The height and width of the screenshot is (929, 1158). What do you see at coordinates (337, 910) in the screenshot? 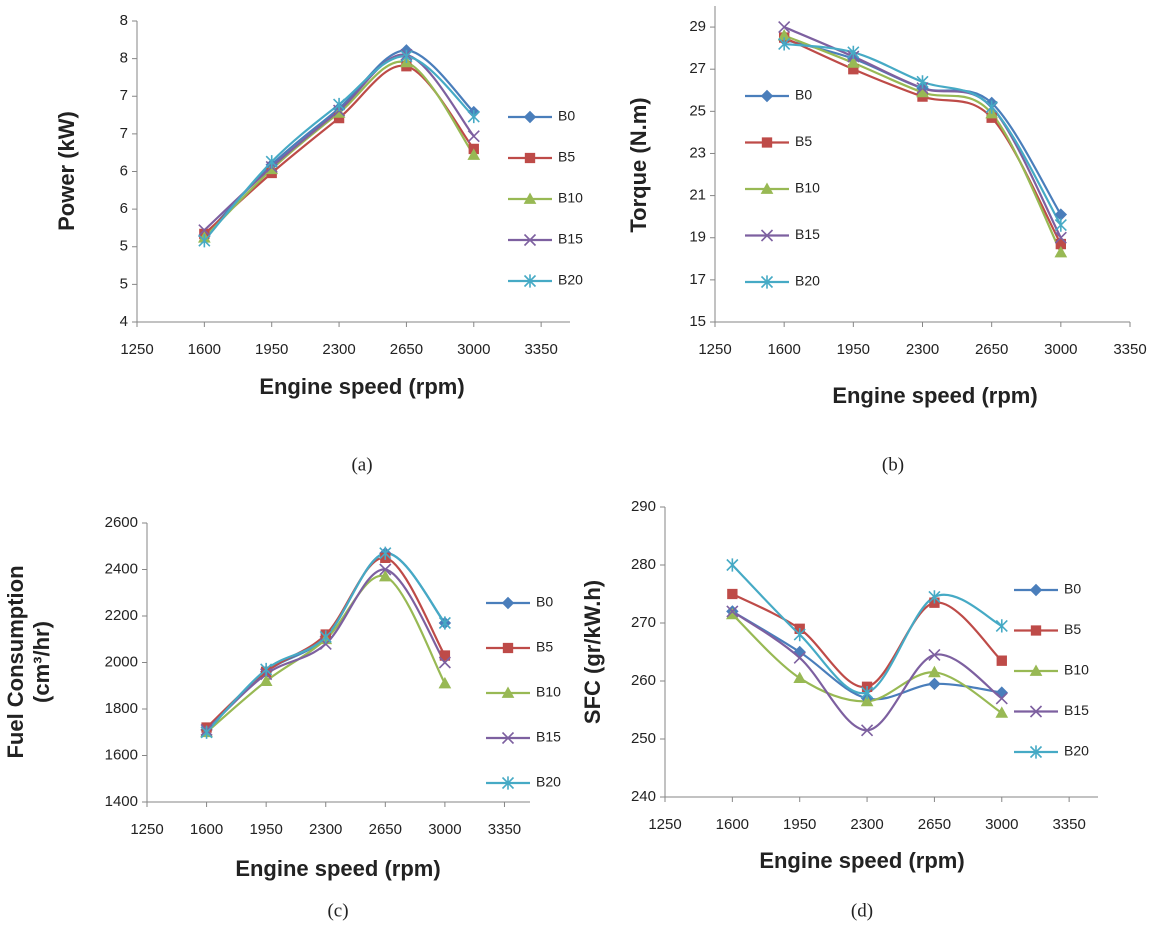
I see `caption: (c)` at bounding box center [337, 910].